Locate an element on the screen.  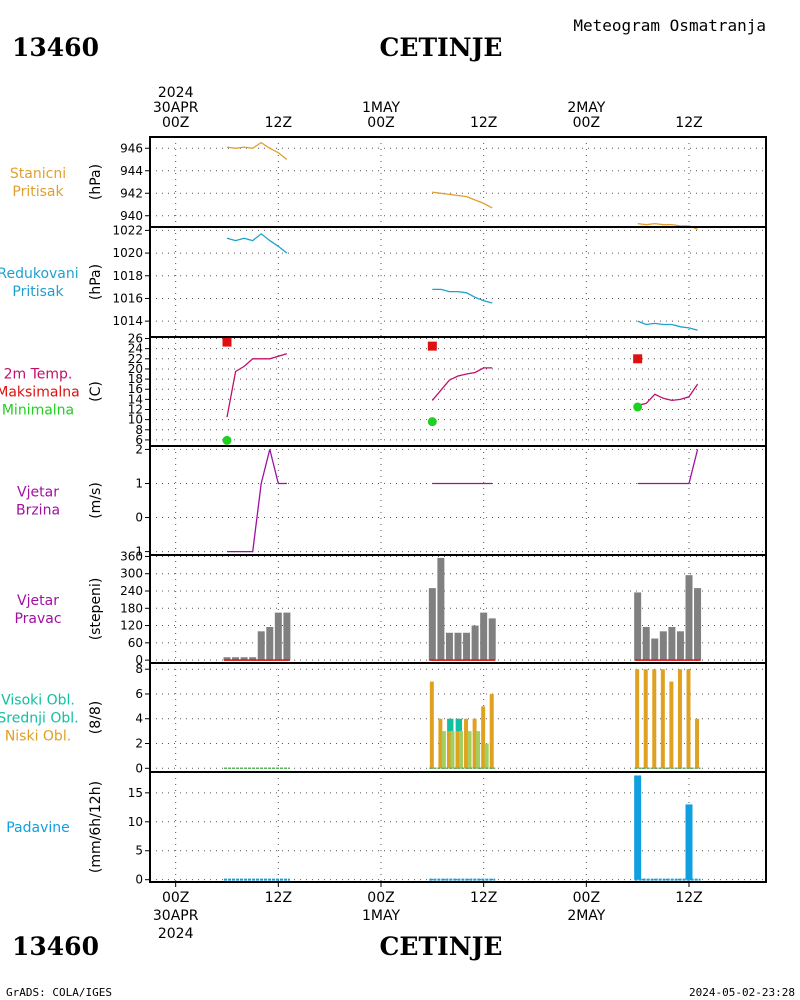
timestamp-text: 2024-05-02-23:28 is located at coordinates (742, 992).